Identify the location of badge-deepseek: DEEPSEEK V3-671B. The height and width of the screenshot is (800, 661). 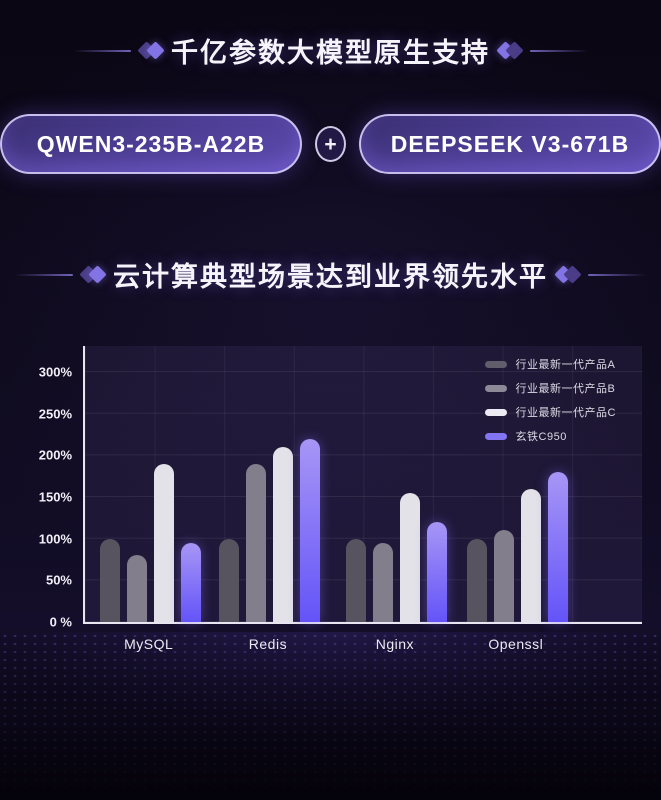
(510, 144).